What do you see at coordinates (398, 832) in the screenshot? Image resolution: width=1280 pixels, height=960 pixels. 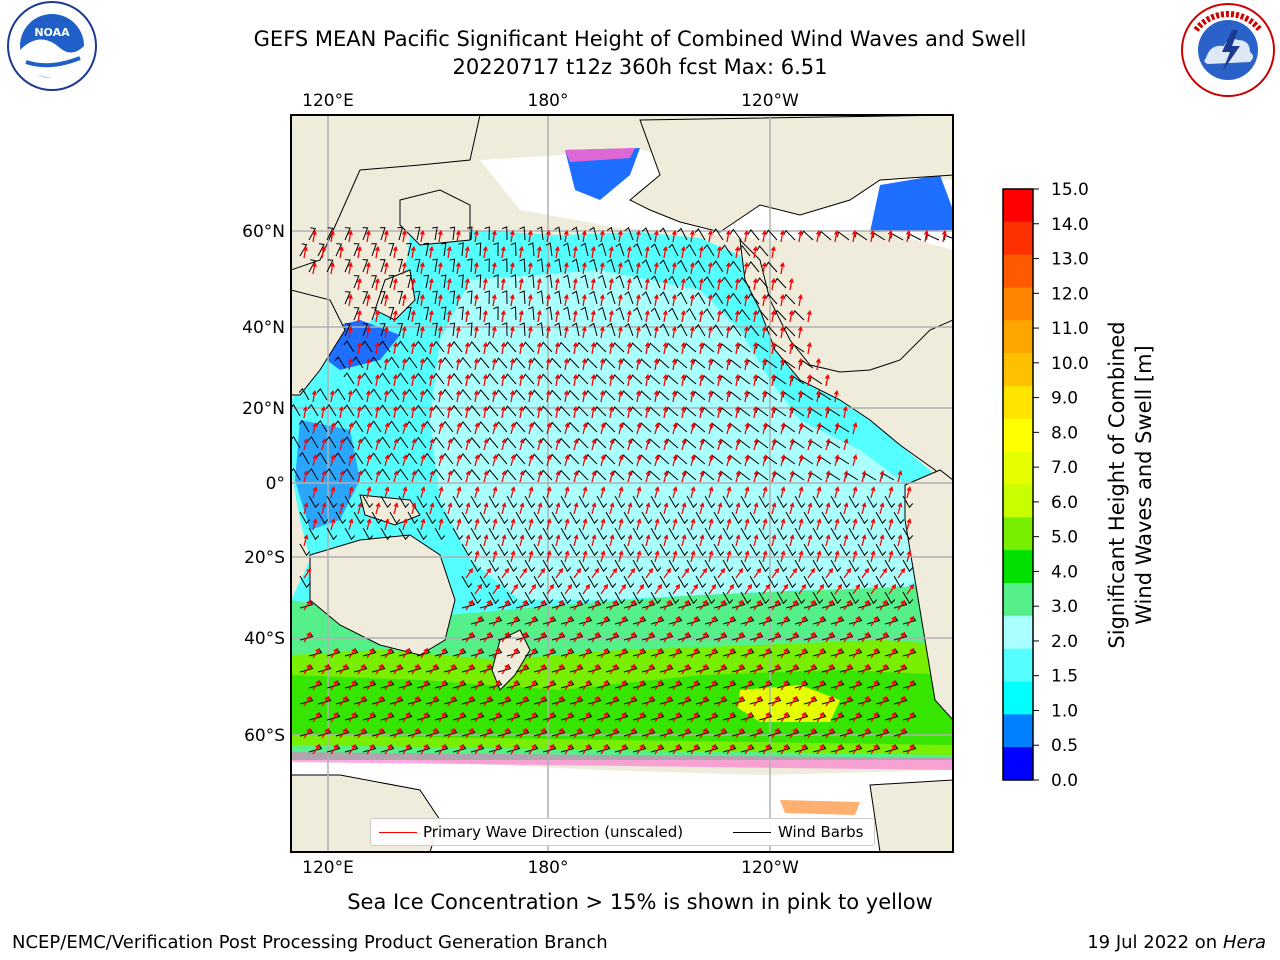 I see `wave-direction-legend-line` at bounding box center [398, 832].